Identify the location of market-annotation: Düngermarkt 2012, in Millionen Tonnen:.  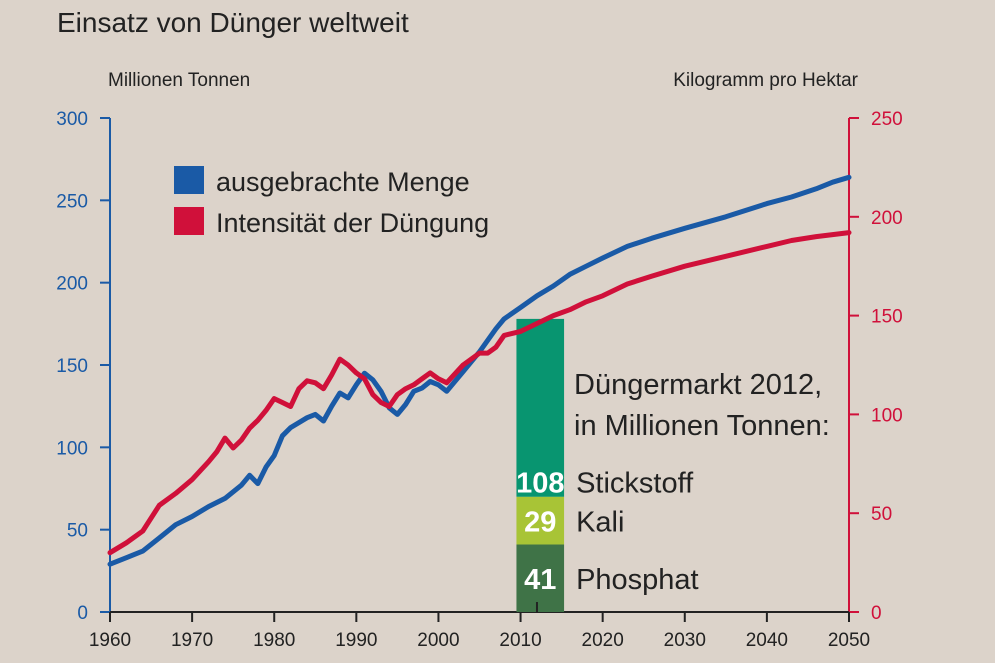
(702, 405).